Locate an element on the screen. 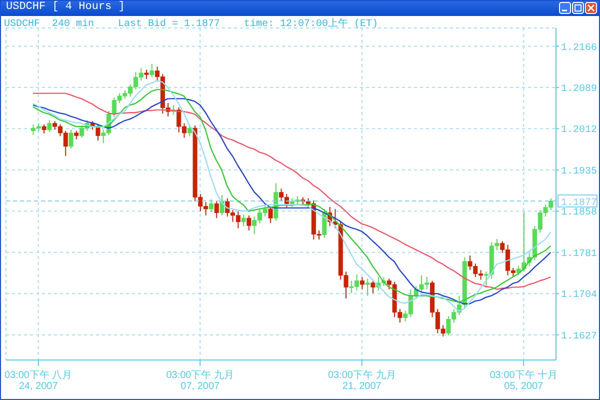  y-tick-label: 1.2166 is located at coordinates (579, 48).